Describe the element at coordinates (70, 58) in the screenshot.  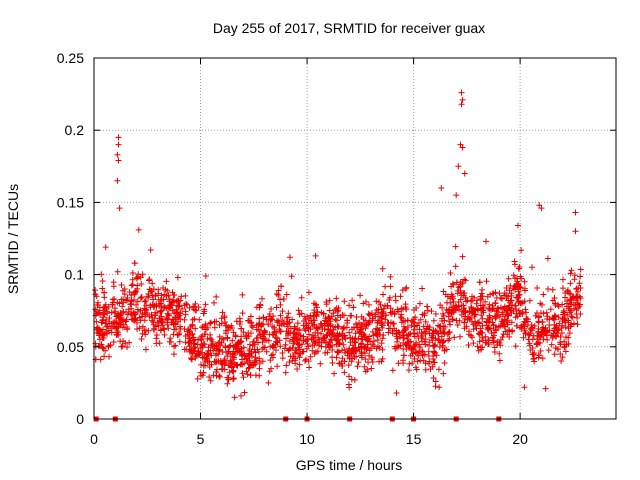
I see `y-tick-label: 0.25` at that location.